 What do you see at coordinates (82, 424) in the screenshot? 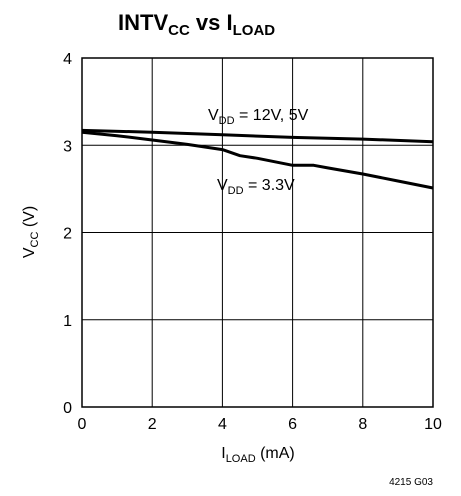
I see `x-tick-label: 0` at bounding box center [82, 424].